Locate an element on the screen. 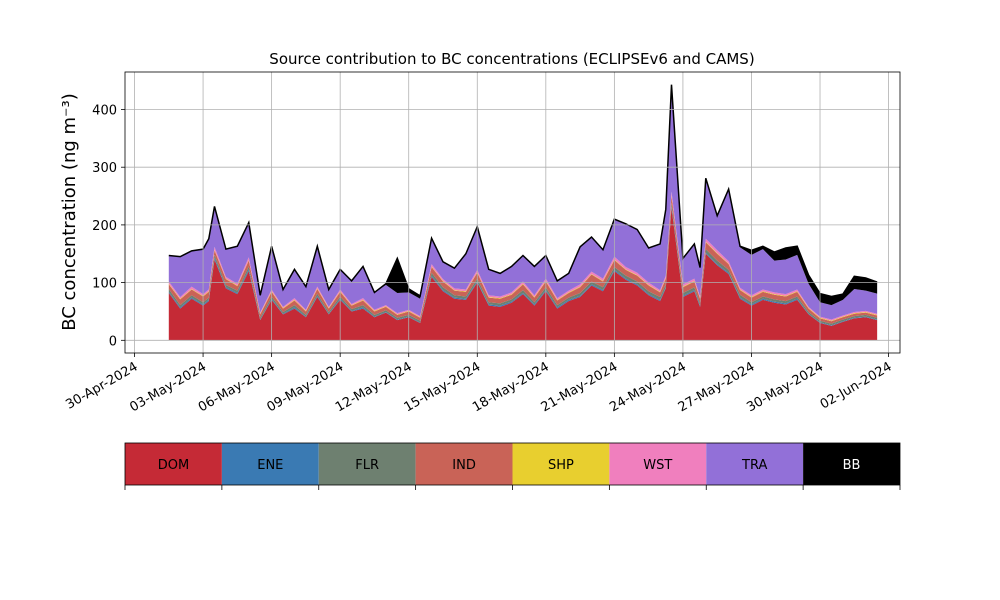  y-tick-label: 100 is located at coordinates (104, 284).